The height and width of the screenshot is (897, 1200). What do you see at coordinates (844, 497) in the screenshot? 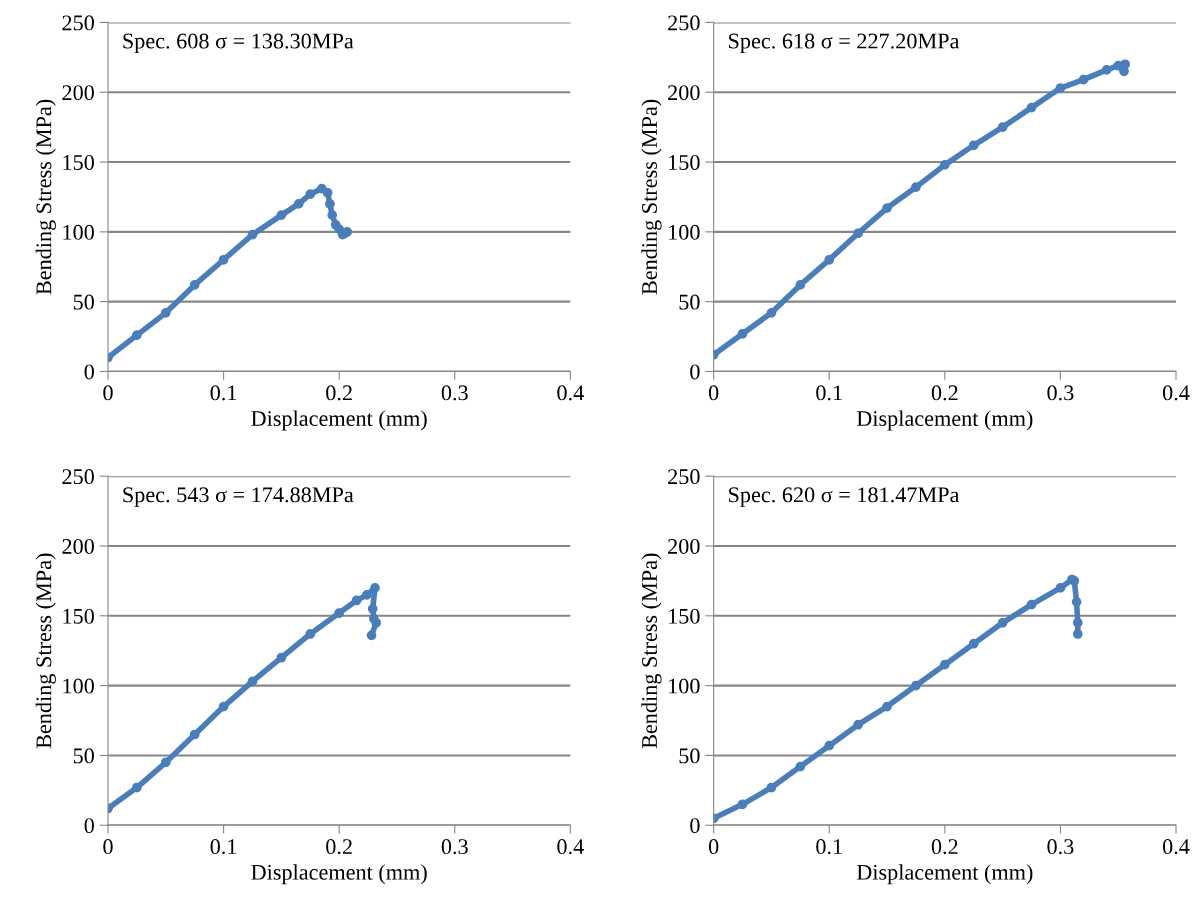
I see `annotation: Spec. 620 σ = 181.47MPa` at bounding box center [844, 497].